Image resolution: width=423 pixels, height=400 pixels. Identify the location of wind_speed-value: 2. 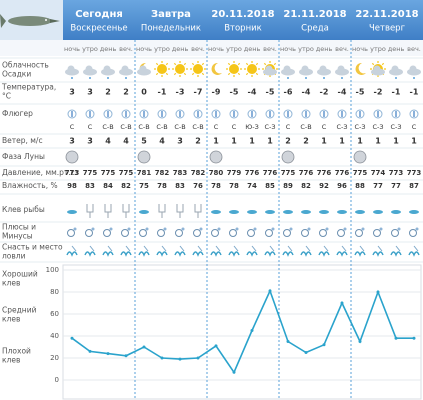
(288, 141).